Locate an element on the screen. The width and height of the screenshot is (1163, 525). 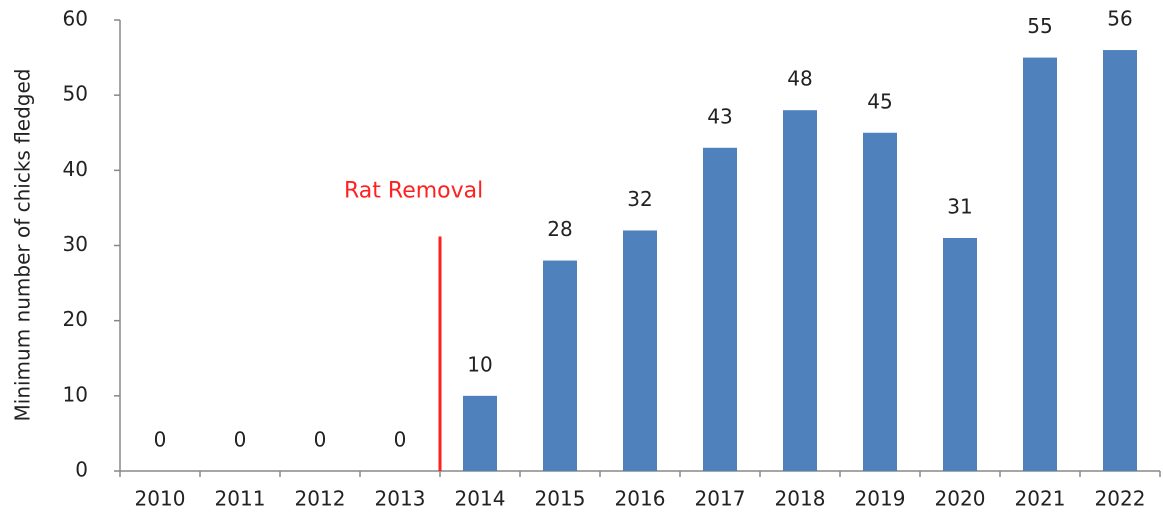
x-tick-label: 2021 is located at coordinates (1040, 499).